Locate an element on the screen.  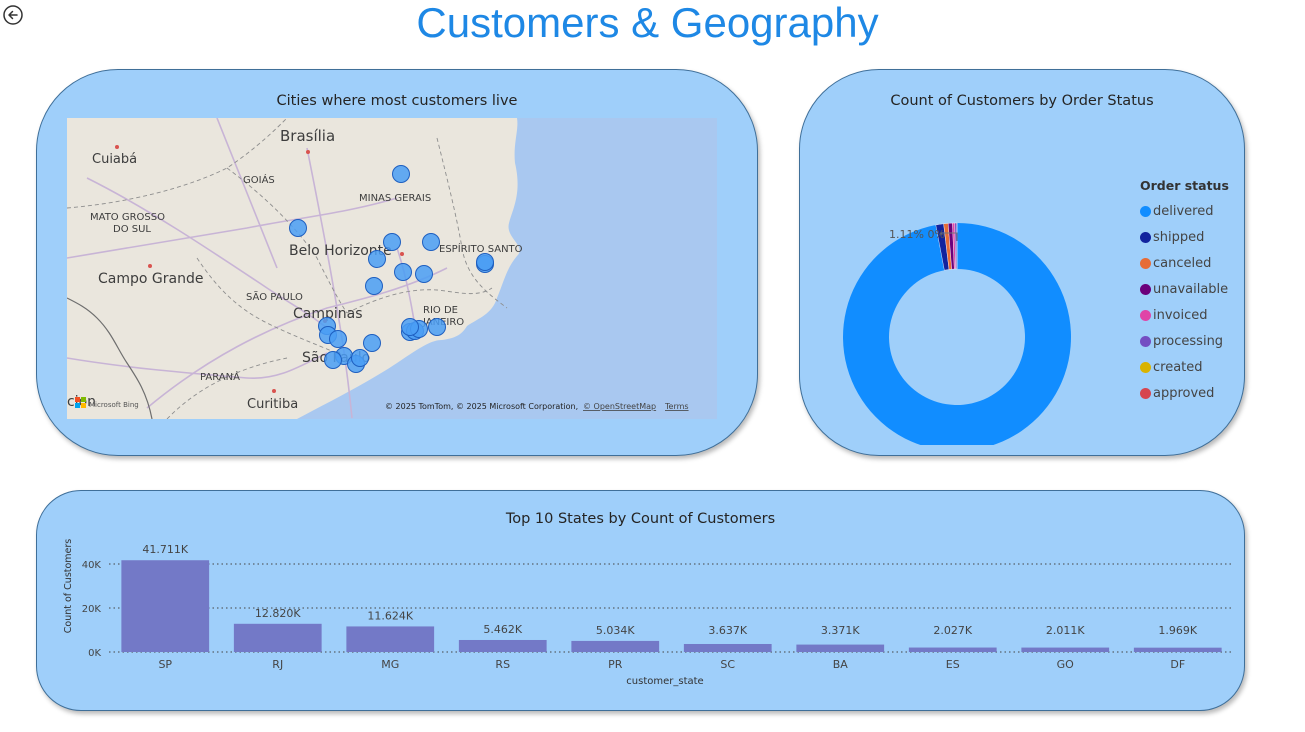
bar-data-label: 1.969K is located at coordinates (1177, 630).